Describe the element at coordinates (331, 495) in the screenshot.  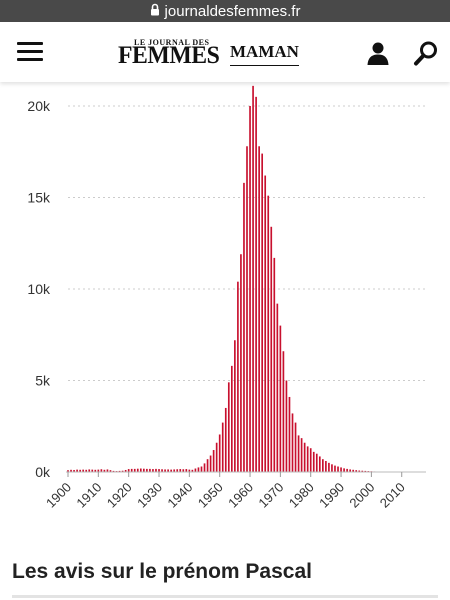
I see `x-tick-label: 1990` at that location.